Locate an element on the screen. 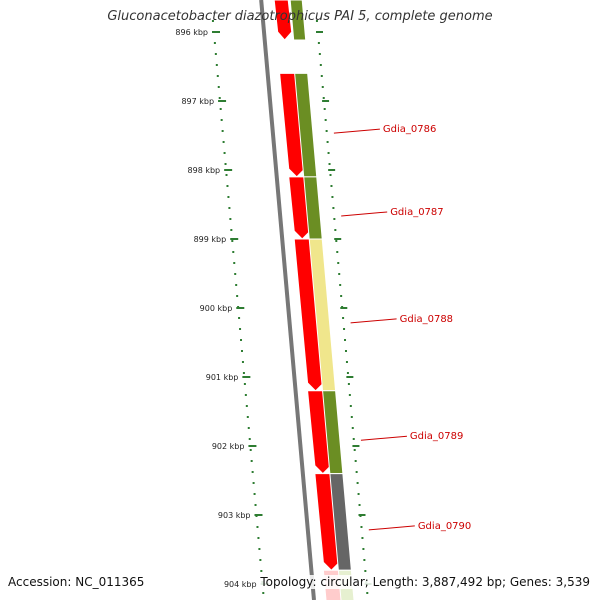 The width and height of the screenshot is (600, 600). tick-label: 901 kbp is located at coordinates (222, 377).